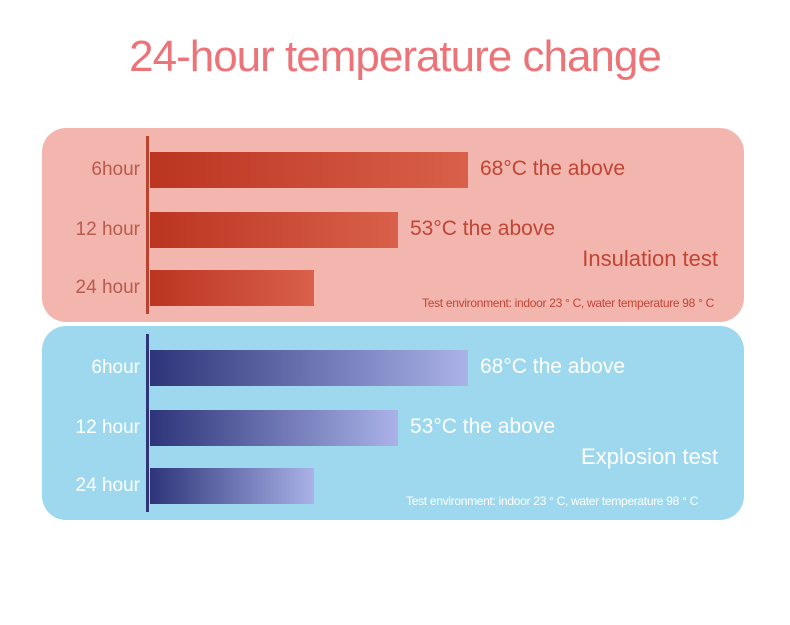 The width and height of the screenshot is (790, 625). What do you see at coordinates (650, 258) in the screenshot?
I see `panel-label: Insulation test` at bounding box center [650, 258].